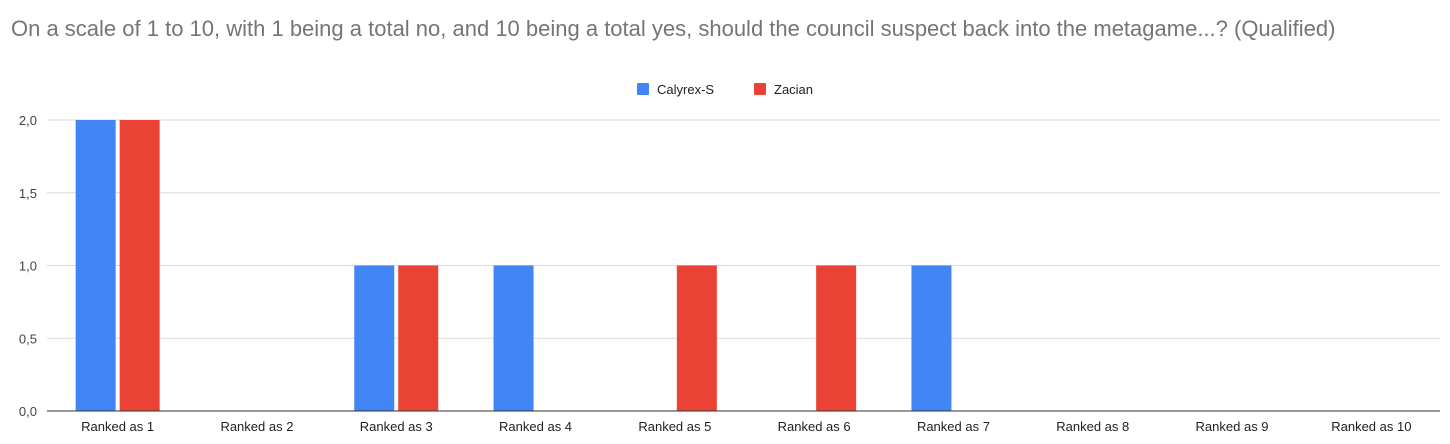 The width and height of the screenshot is (1450, 444). I want to click on legend-label: Zacian, so click(793, 89).